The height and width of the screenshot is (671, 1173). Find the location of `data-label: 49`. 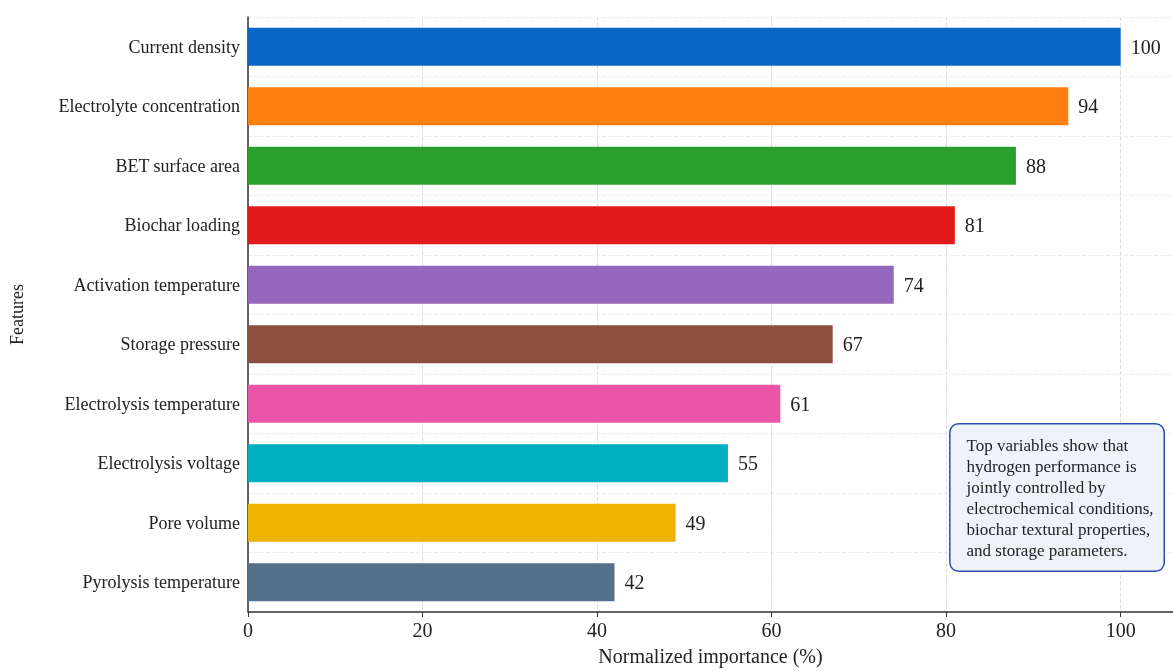

data-label: 49 is located at coordinates (695, 522).